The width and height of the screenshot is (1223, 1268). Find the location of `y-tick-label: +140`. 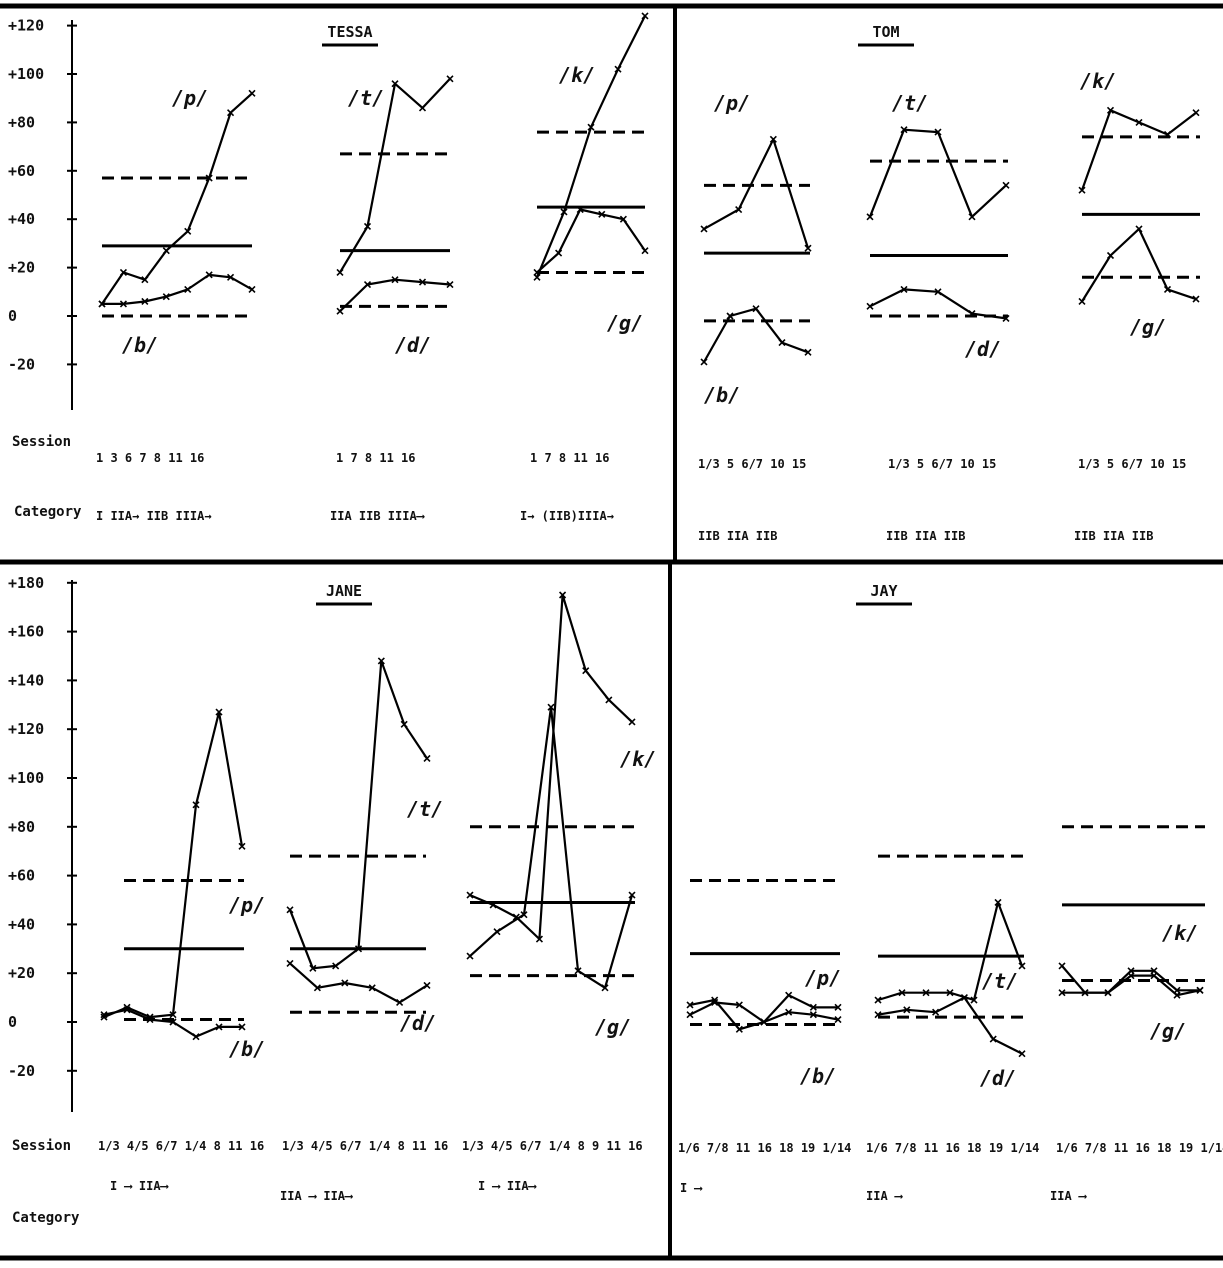

y-tick-label: +140 is located at coordinates (26, 680).